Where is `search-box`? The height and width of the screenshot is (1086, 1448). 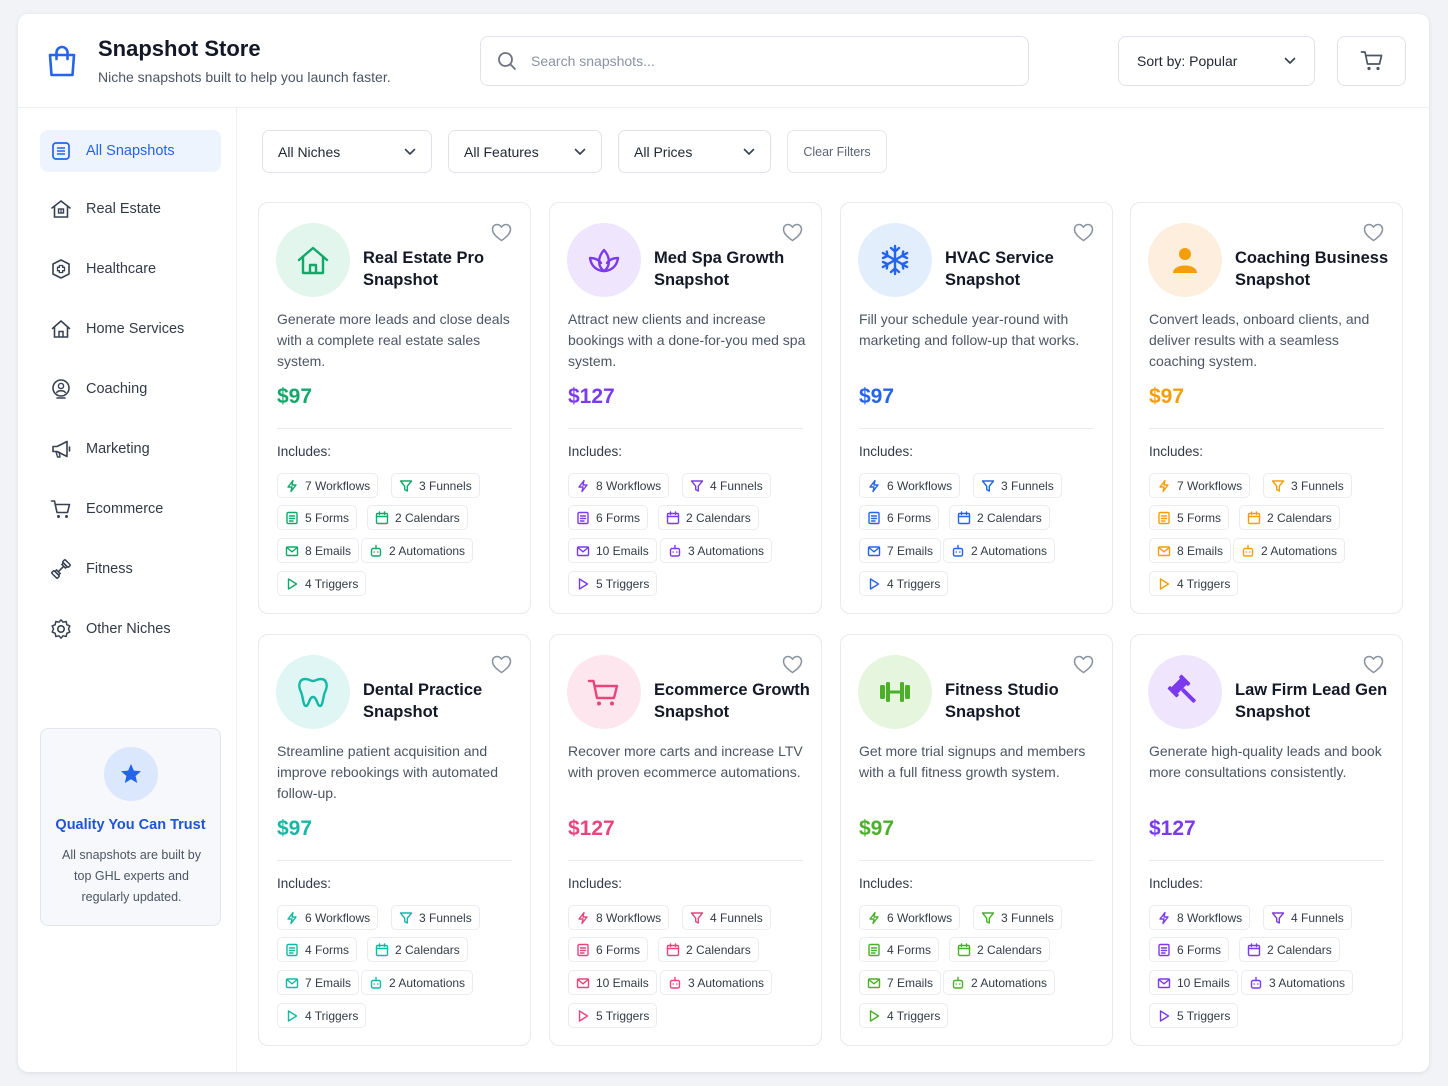
search-box is located at coordinates (754, 61).